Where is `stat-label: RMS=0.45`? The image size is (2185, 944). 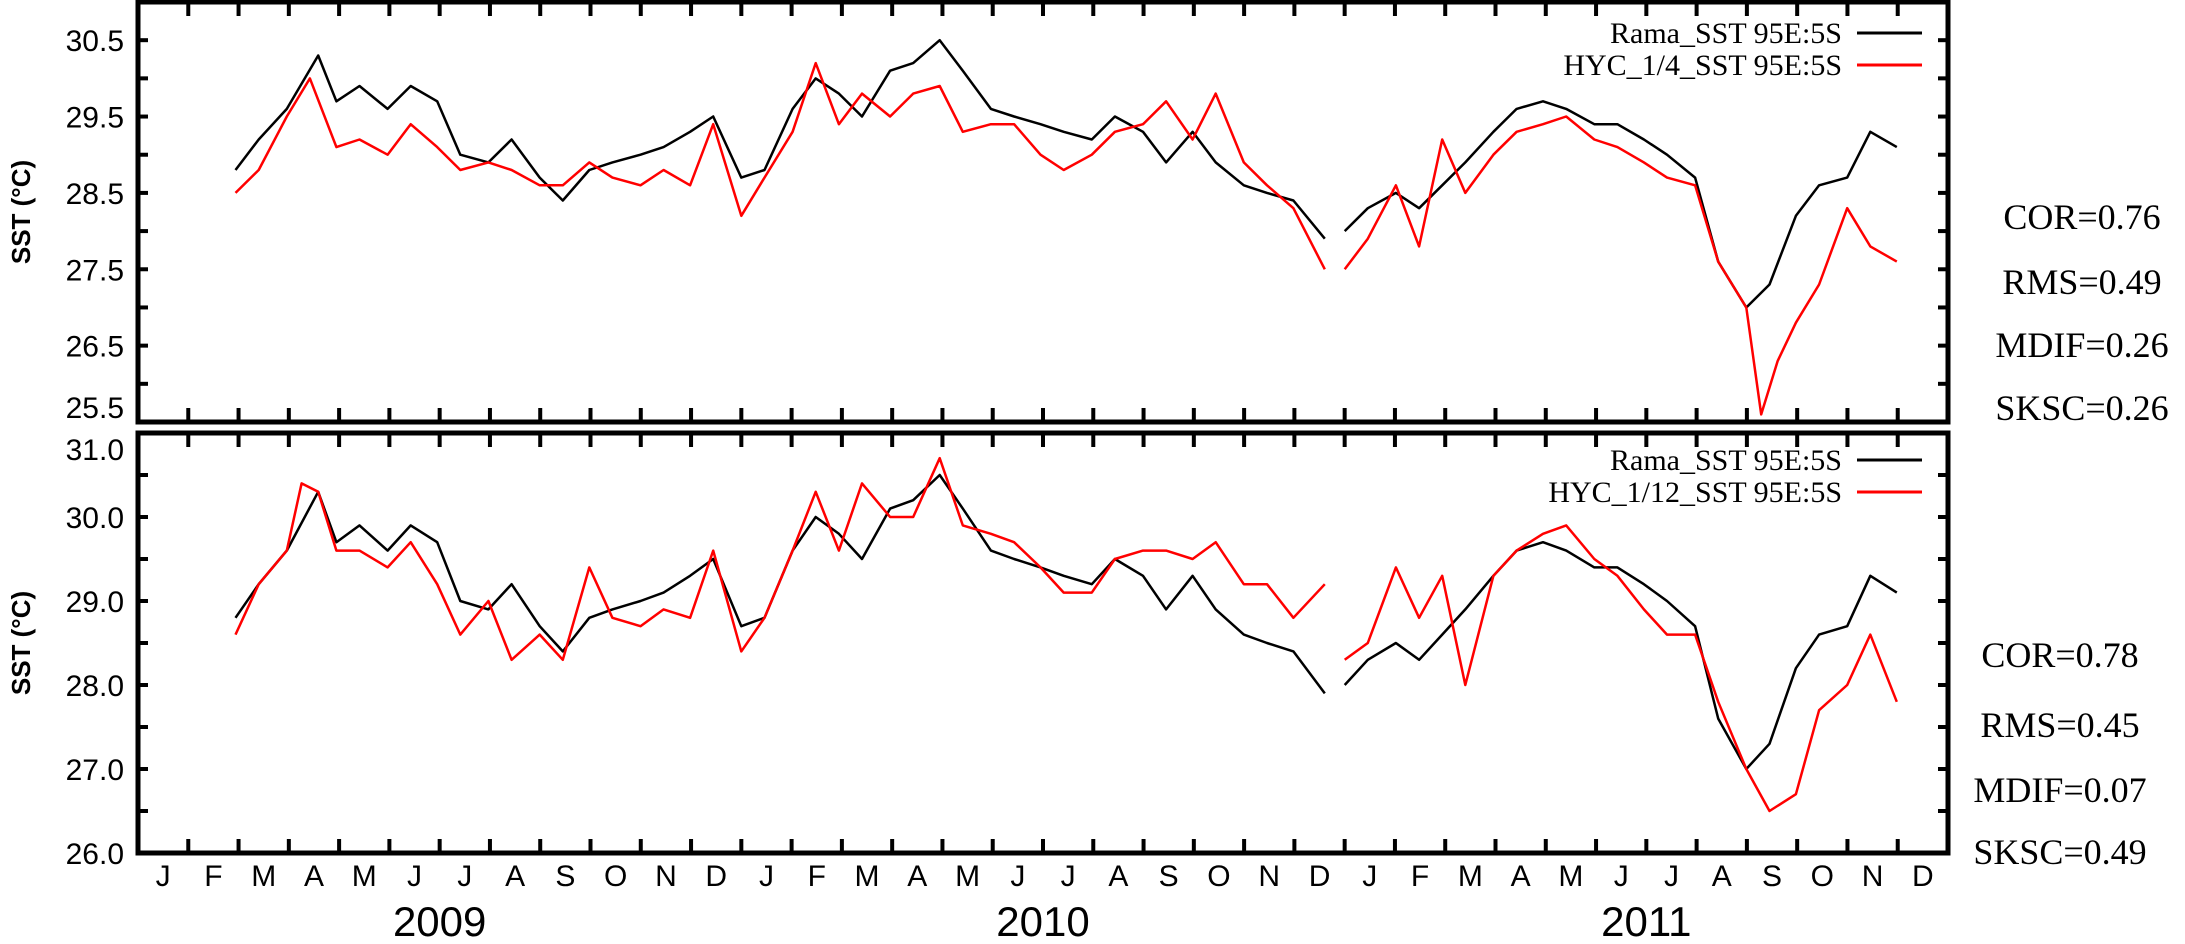 stat-label: RMS=0.45 is located at coordinates (2059, 725).